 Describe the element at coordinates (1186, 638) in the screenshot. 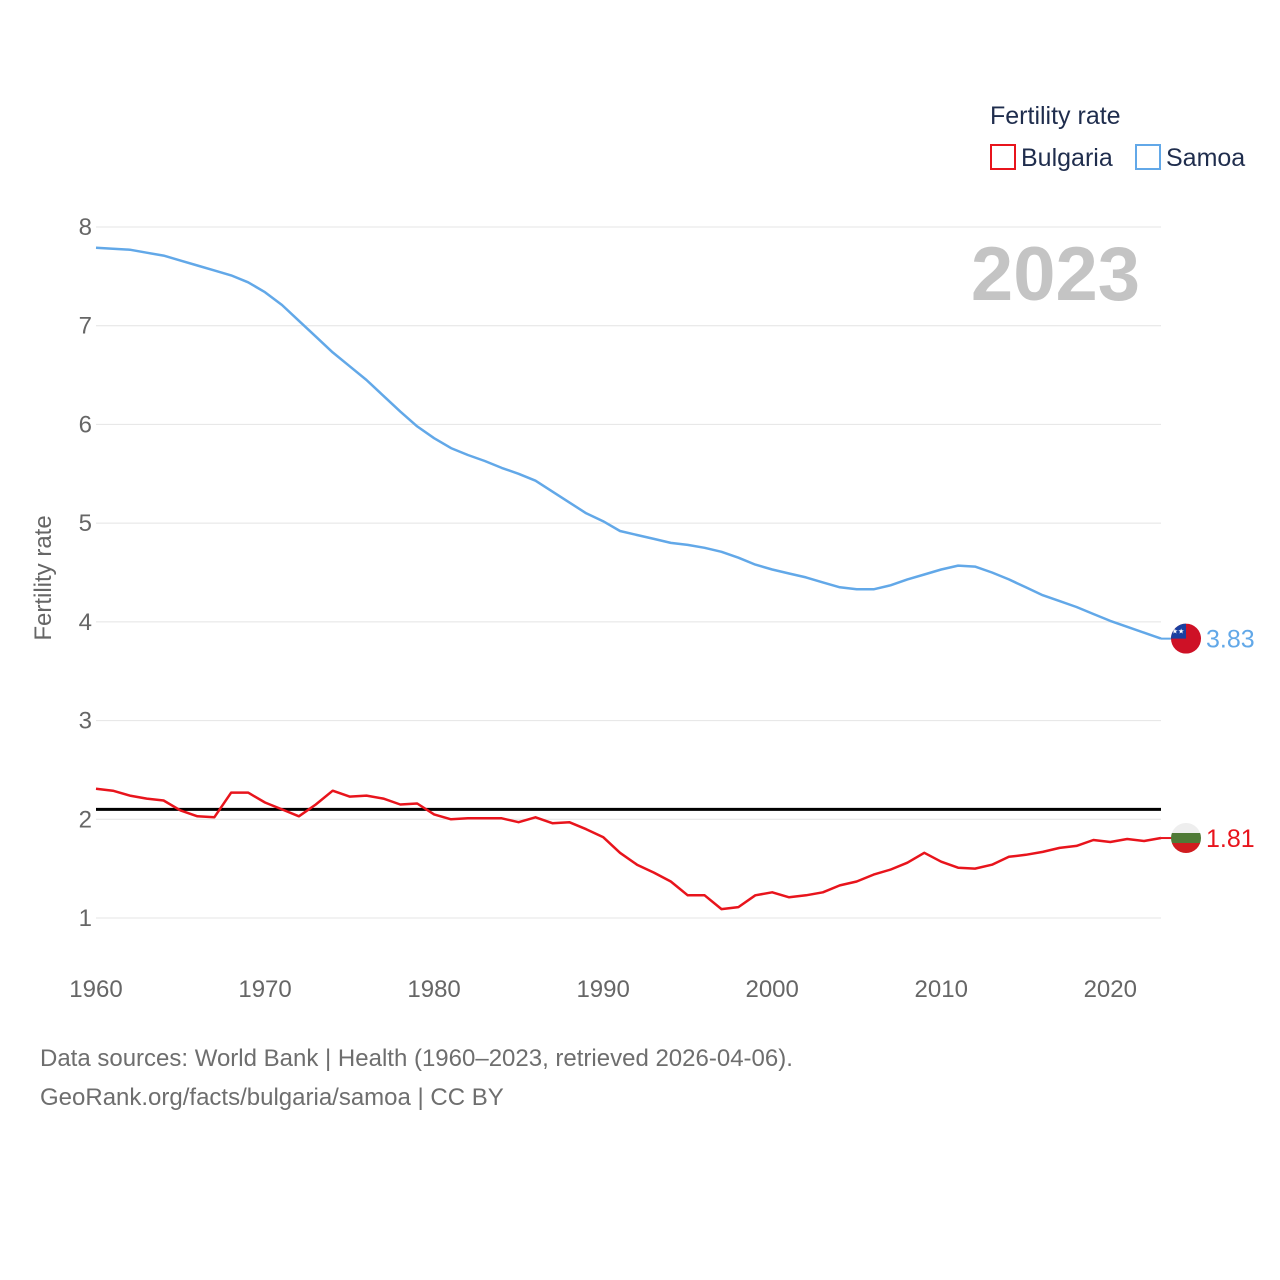

I see `samoa-flag-icon: ★★` at that location.